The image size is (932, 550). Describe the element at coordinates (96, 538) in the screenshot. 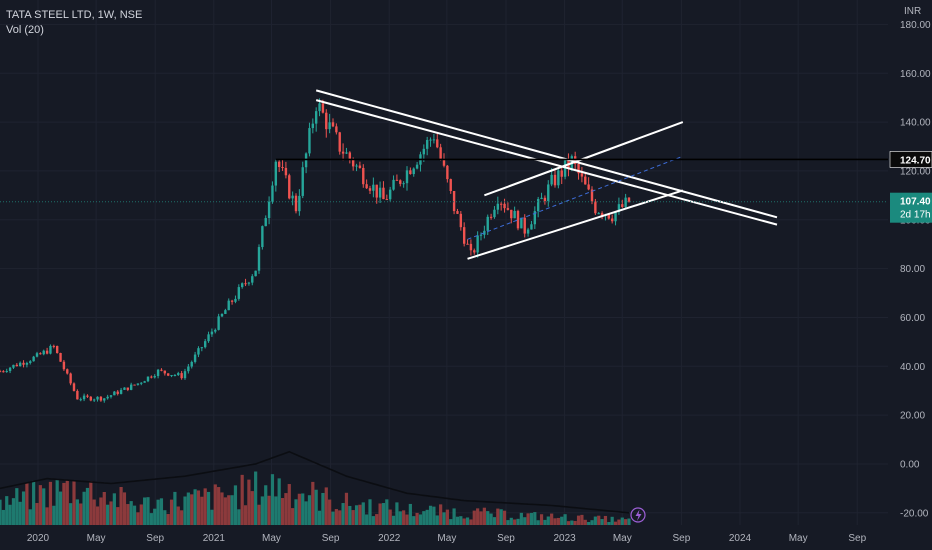

I see `x-tick-label-1: May` at that location.